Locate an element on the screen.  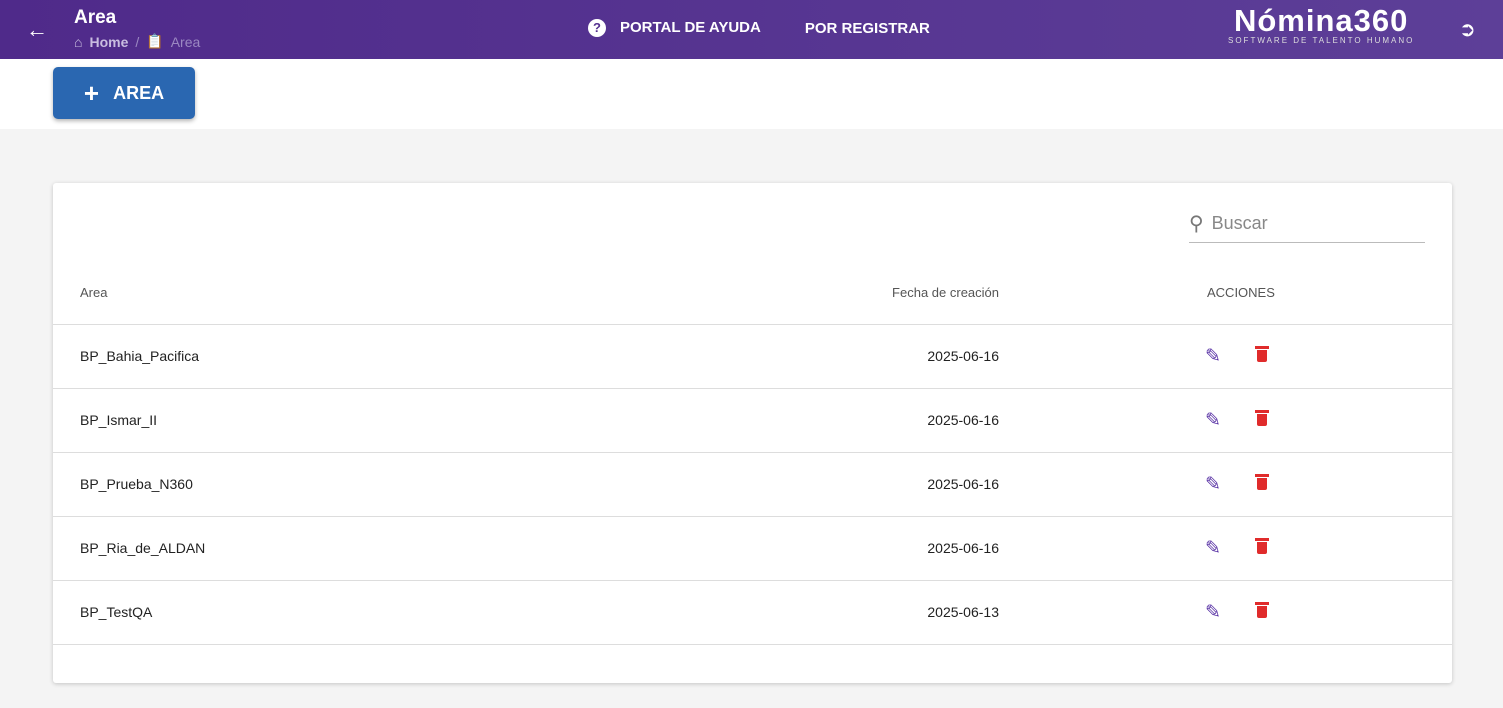
table-divider is located at coordinates (752, 676).